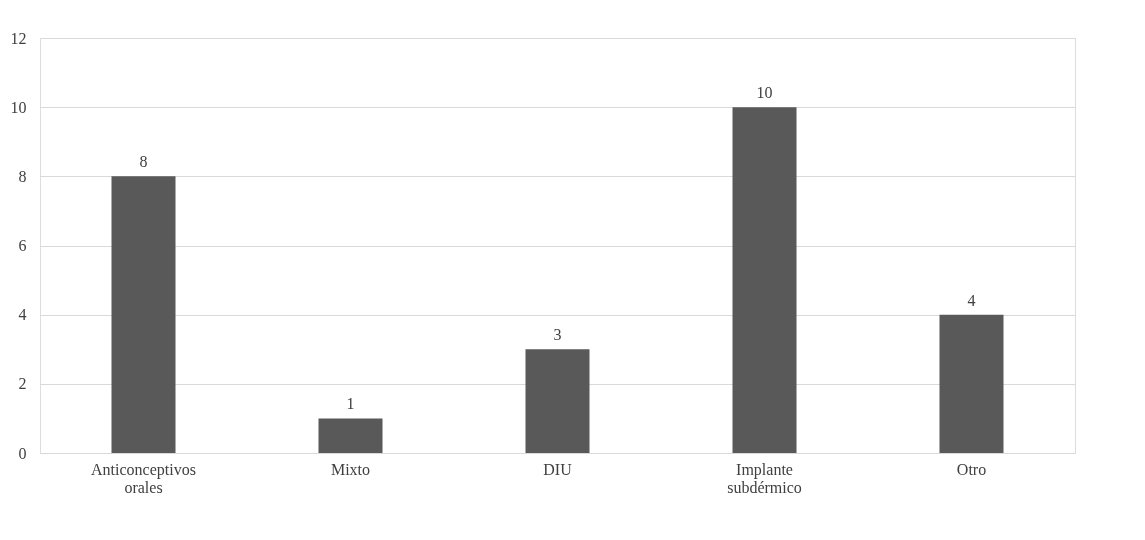 The width and height of the screenshot is (1145, 540). Describe the element at coordinates (18, 38) in the screenshot. I see `y-tick-label: 12` at that location.